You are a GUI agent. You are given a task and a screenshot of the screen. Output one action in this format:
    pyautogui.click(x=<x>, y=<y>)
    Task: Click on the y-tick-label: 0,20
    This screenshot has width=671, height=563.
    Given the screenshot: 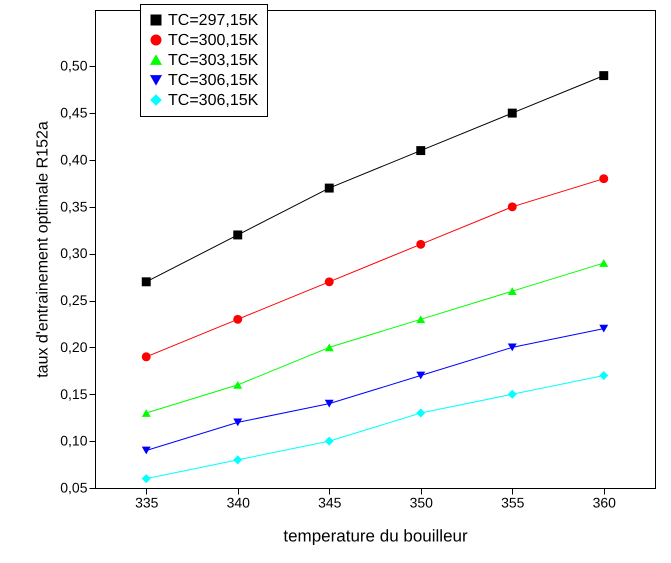 What is the action you would take?
    pyautogui.click(x=74, y=346)
    